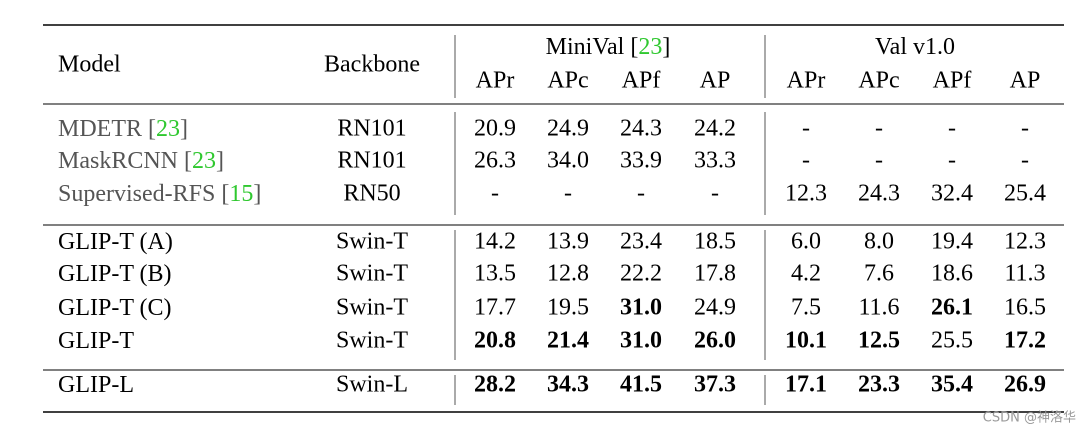 The height and width of the screenshot is (433, 1087). What do you see at coordinates (495, 385) in the screenshot?
I see `cell: 28.2` at bounding box center [495, 385].